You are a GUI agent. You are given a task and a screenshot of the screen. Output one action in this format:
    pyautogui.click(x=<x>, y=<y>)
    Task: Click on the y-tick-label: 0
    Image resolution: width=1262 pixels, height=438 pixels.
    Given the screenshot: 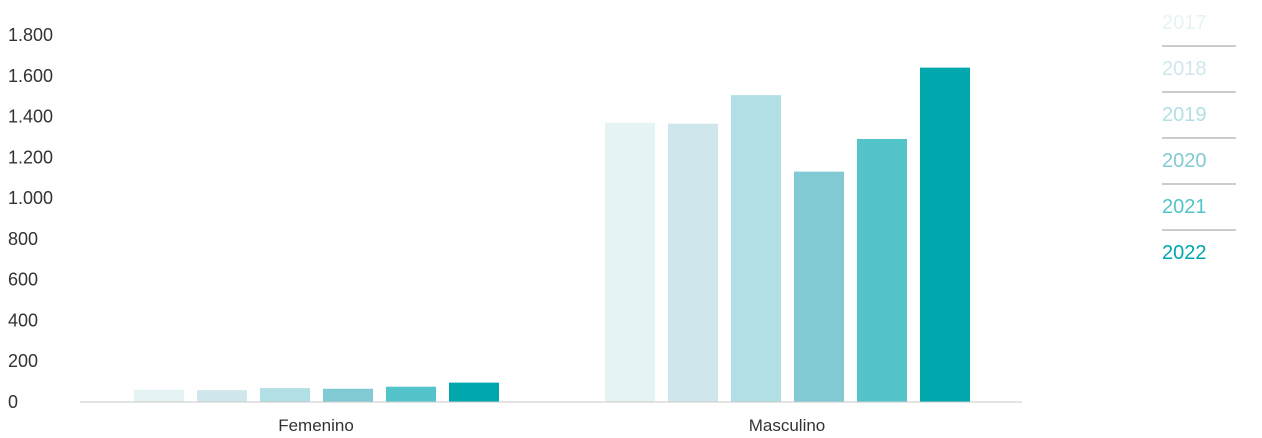 What is the action you would take?
    pyautogui.click(x=13, y=402)
    